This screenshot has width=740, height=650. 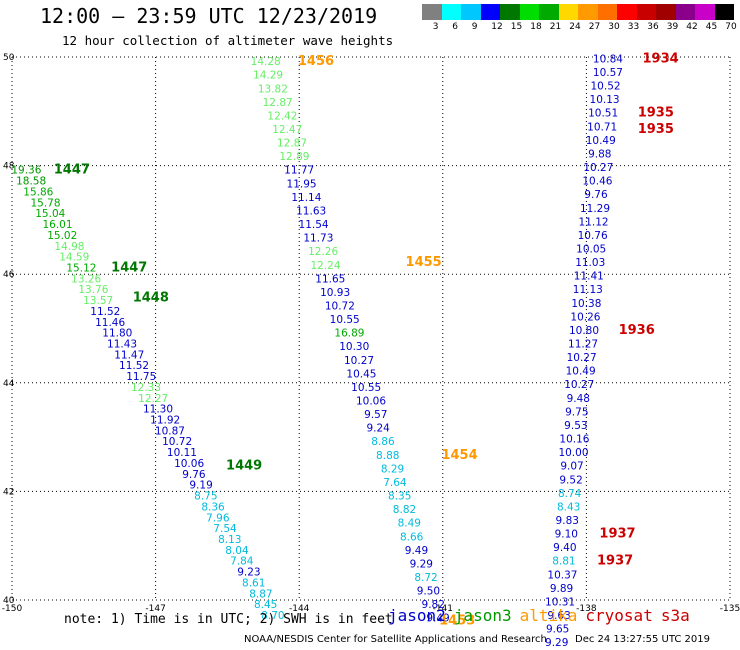 I want to click on wave-height-label: 10.72, so click(x=177, y=442).